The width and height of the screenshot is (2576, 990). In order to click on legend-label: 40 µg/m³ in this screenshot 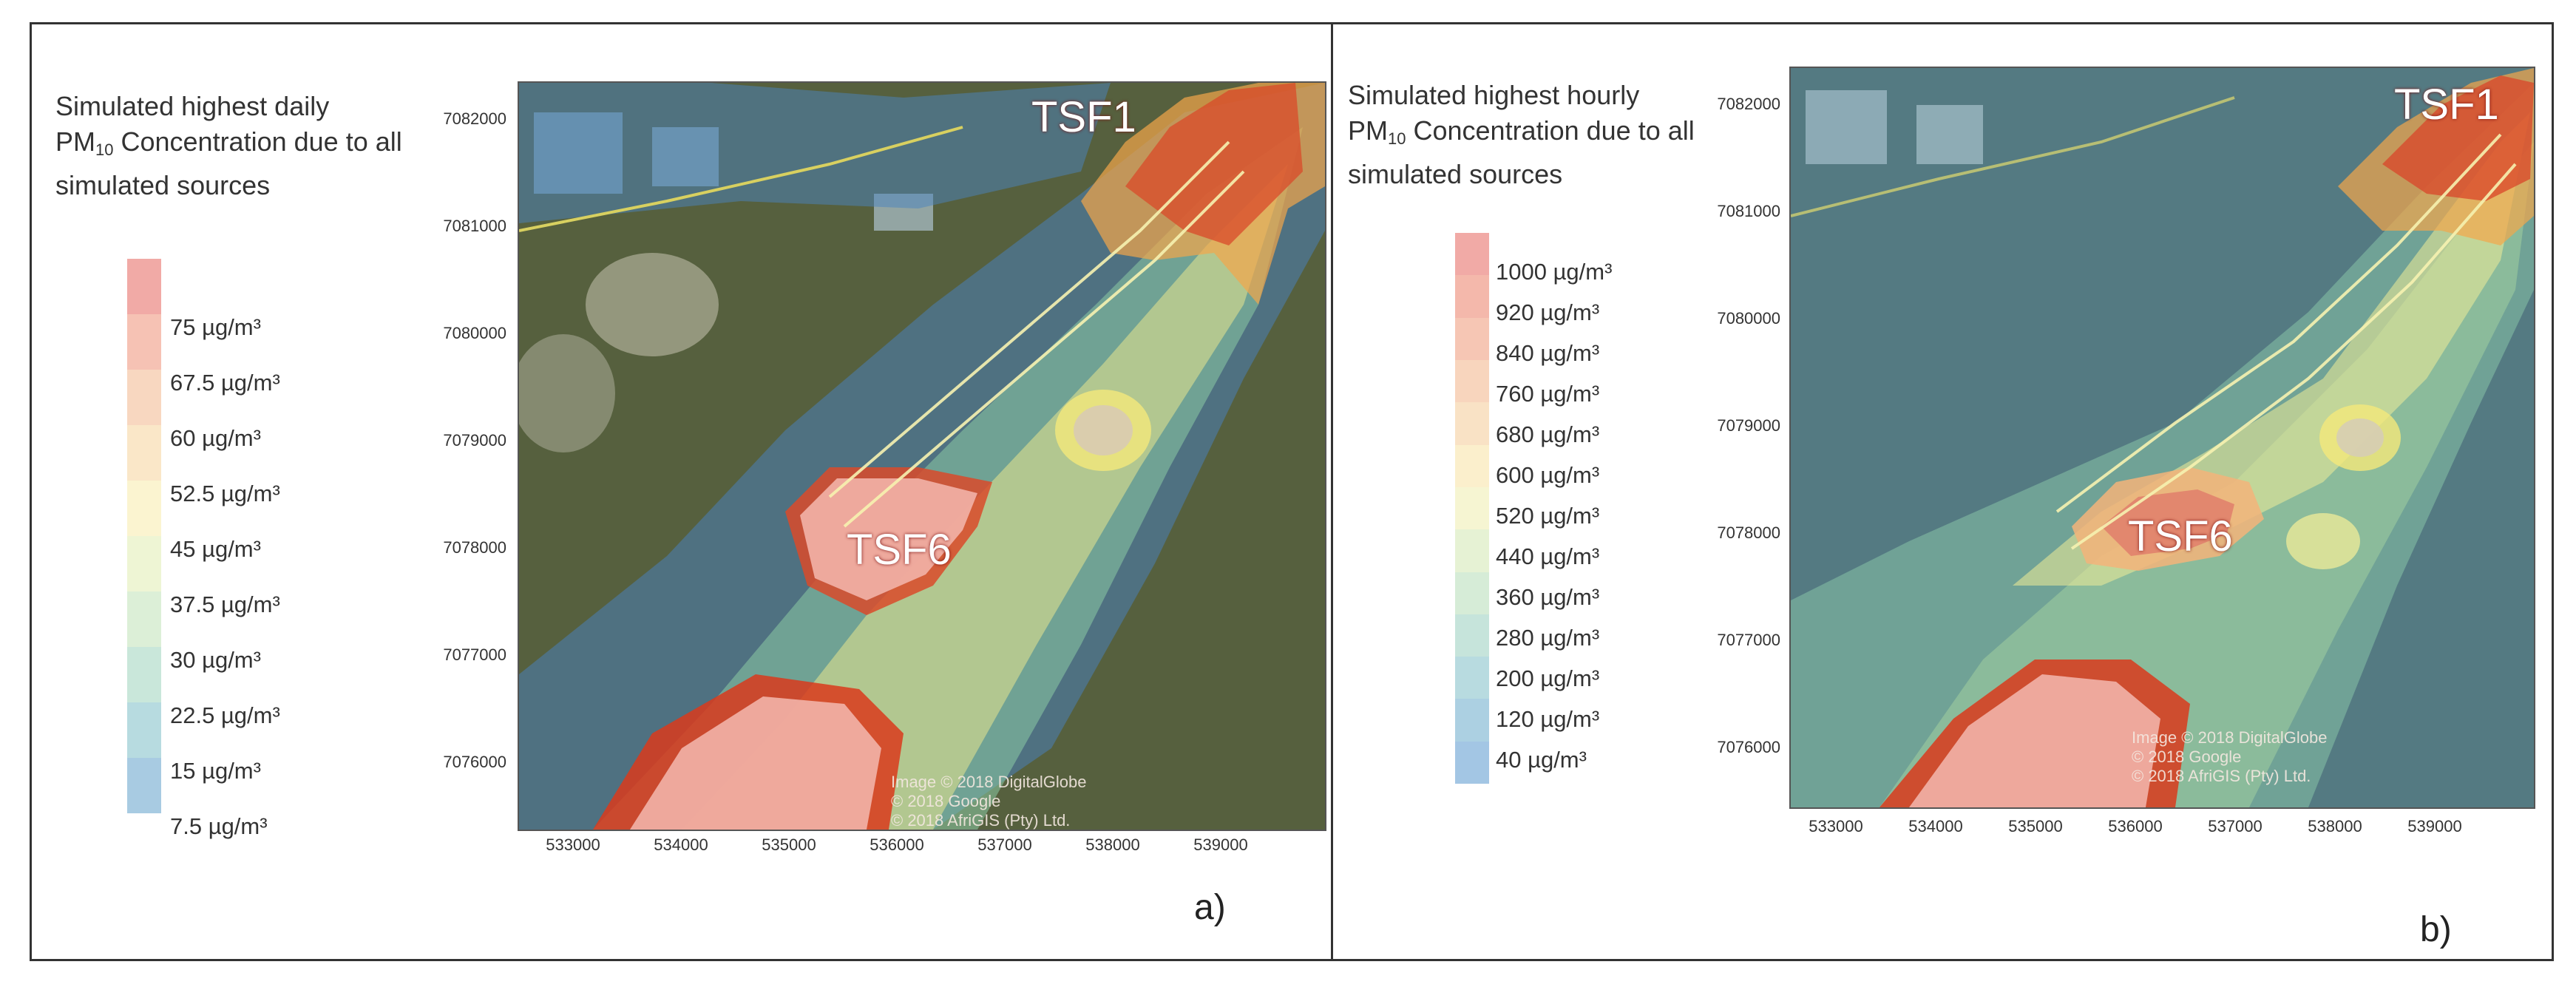, I will do `click(1541, 760)`.